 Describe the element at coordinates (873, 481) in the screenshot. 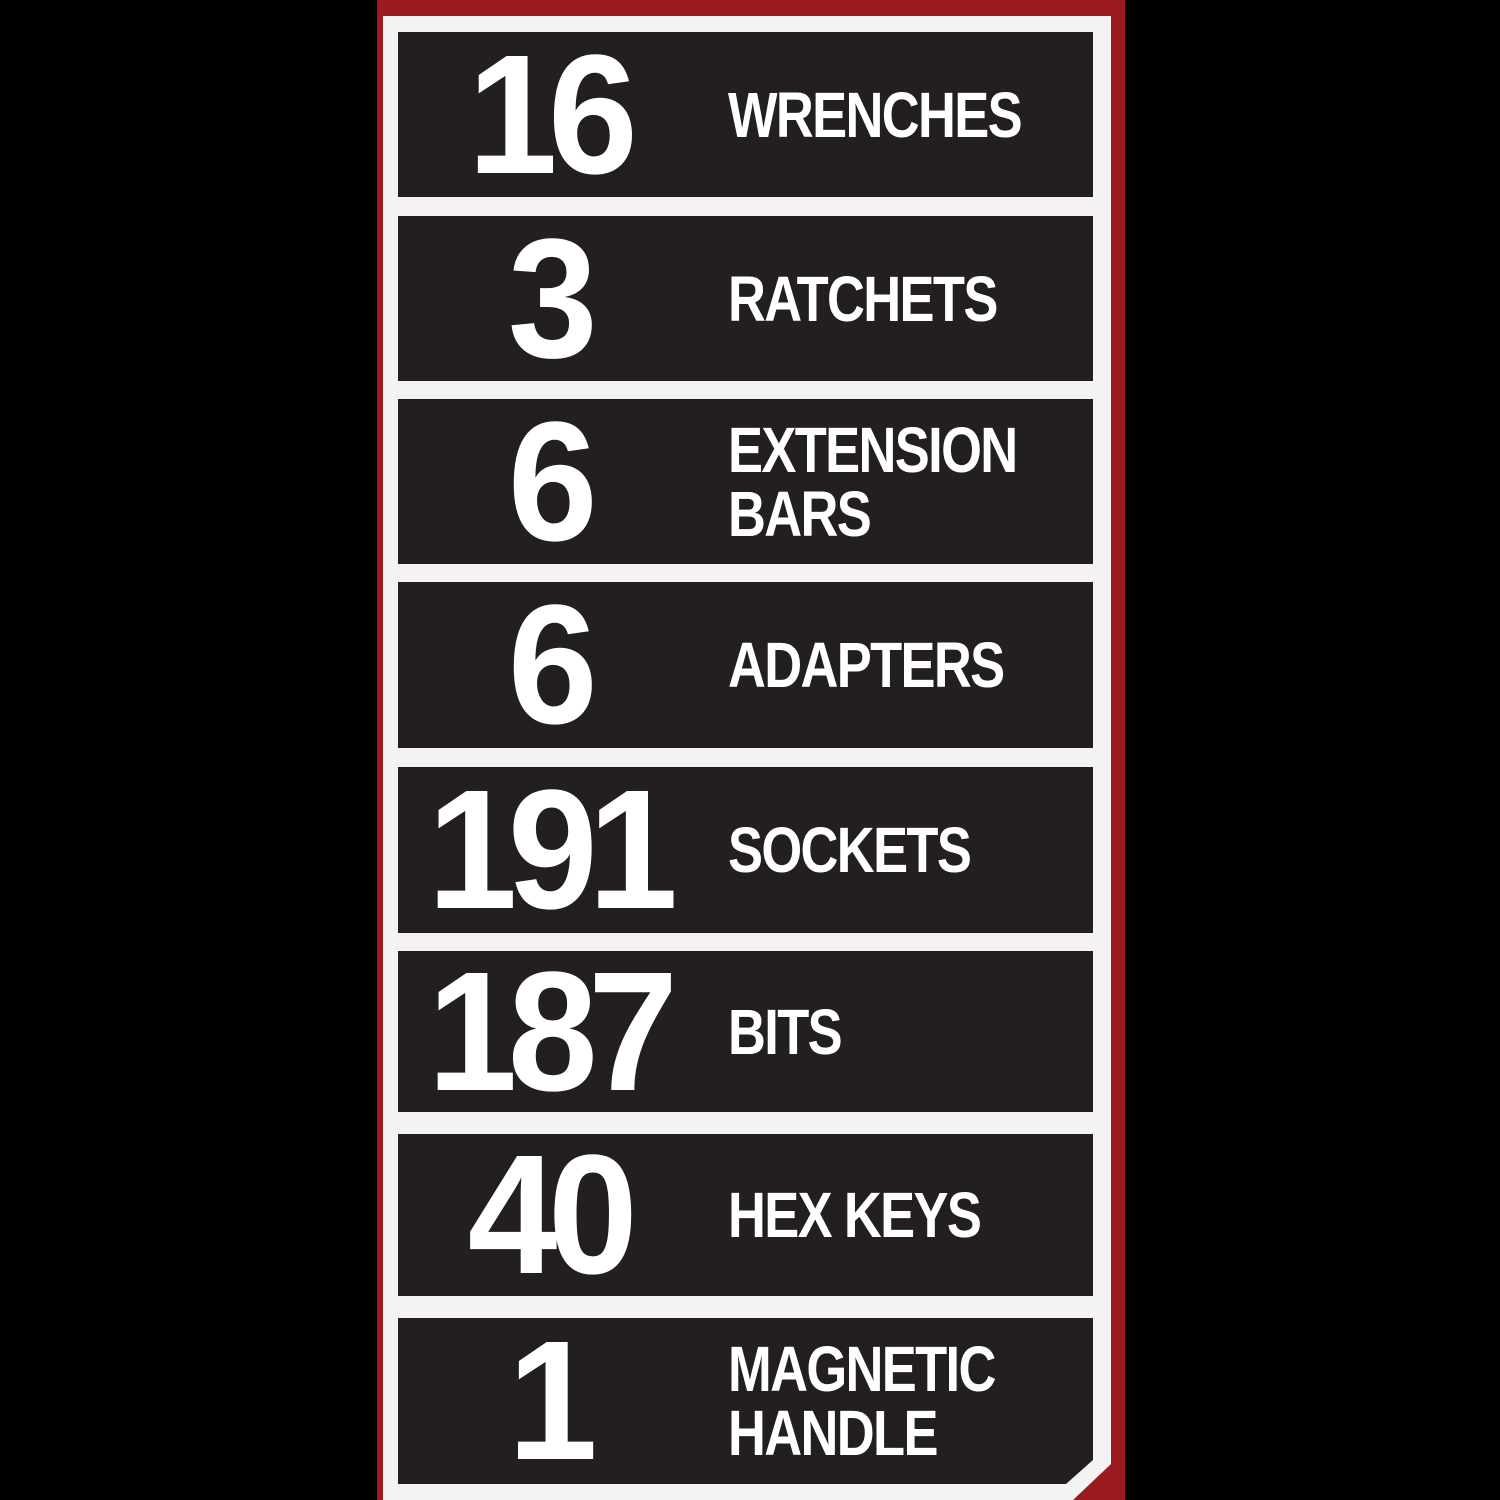

I see `item-label: EXTENSION BARS` at that location.